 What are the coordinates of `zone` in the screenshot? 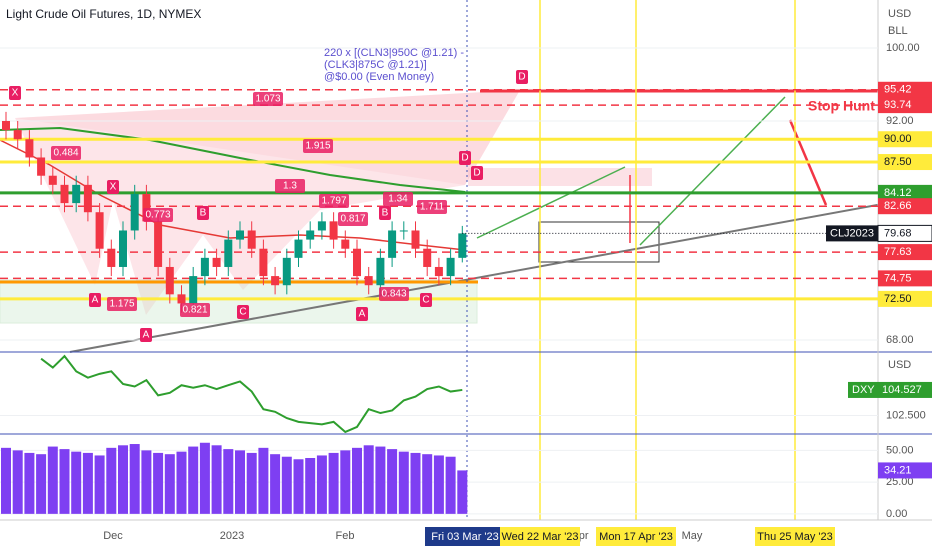 It's located at (560, 177).